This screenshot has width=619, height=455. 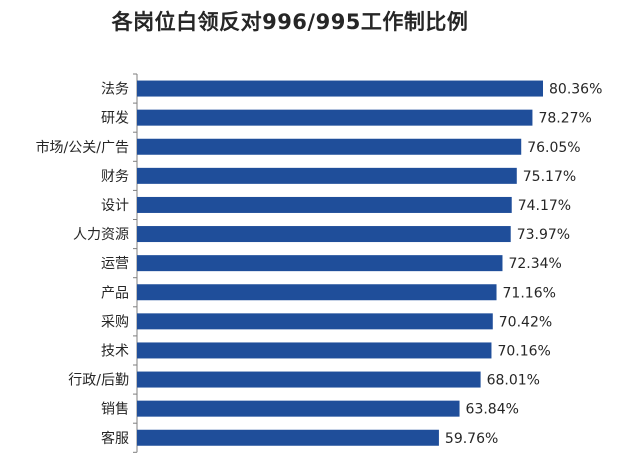 What do you see at coordinates (115, 177) in the screenshot?
I see `category-label-3: 财务` at bounding box center [115, 177].